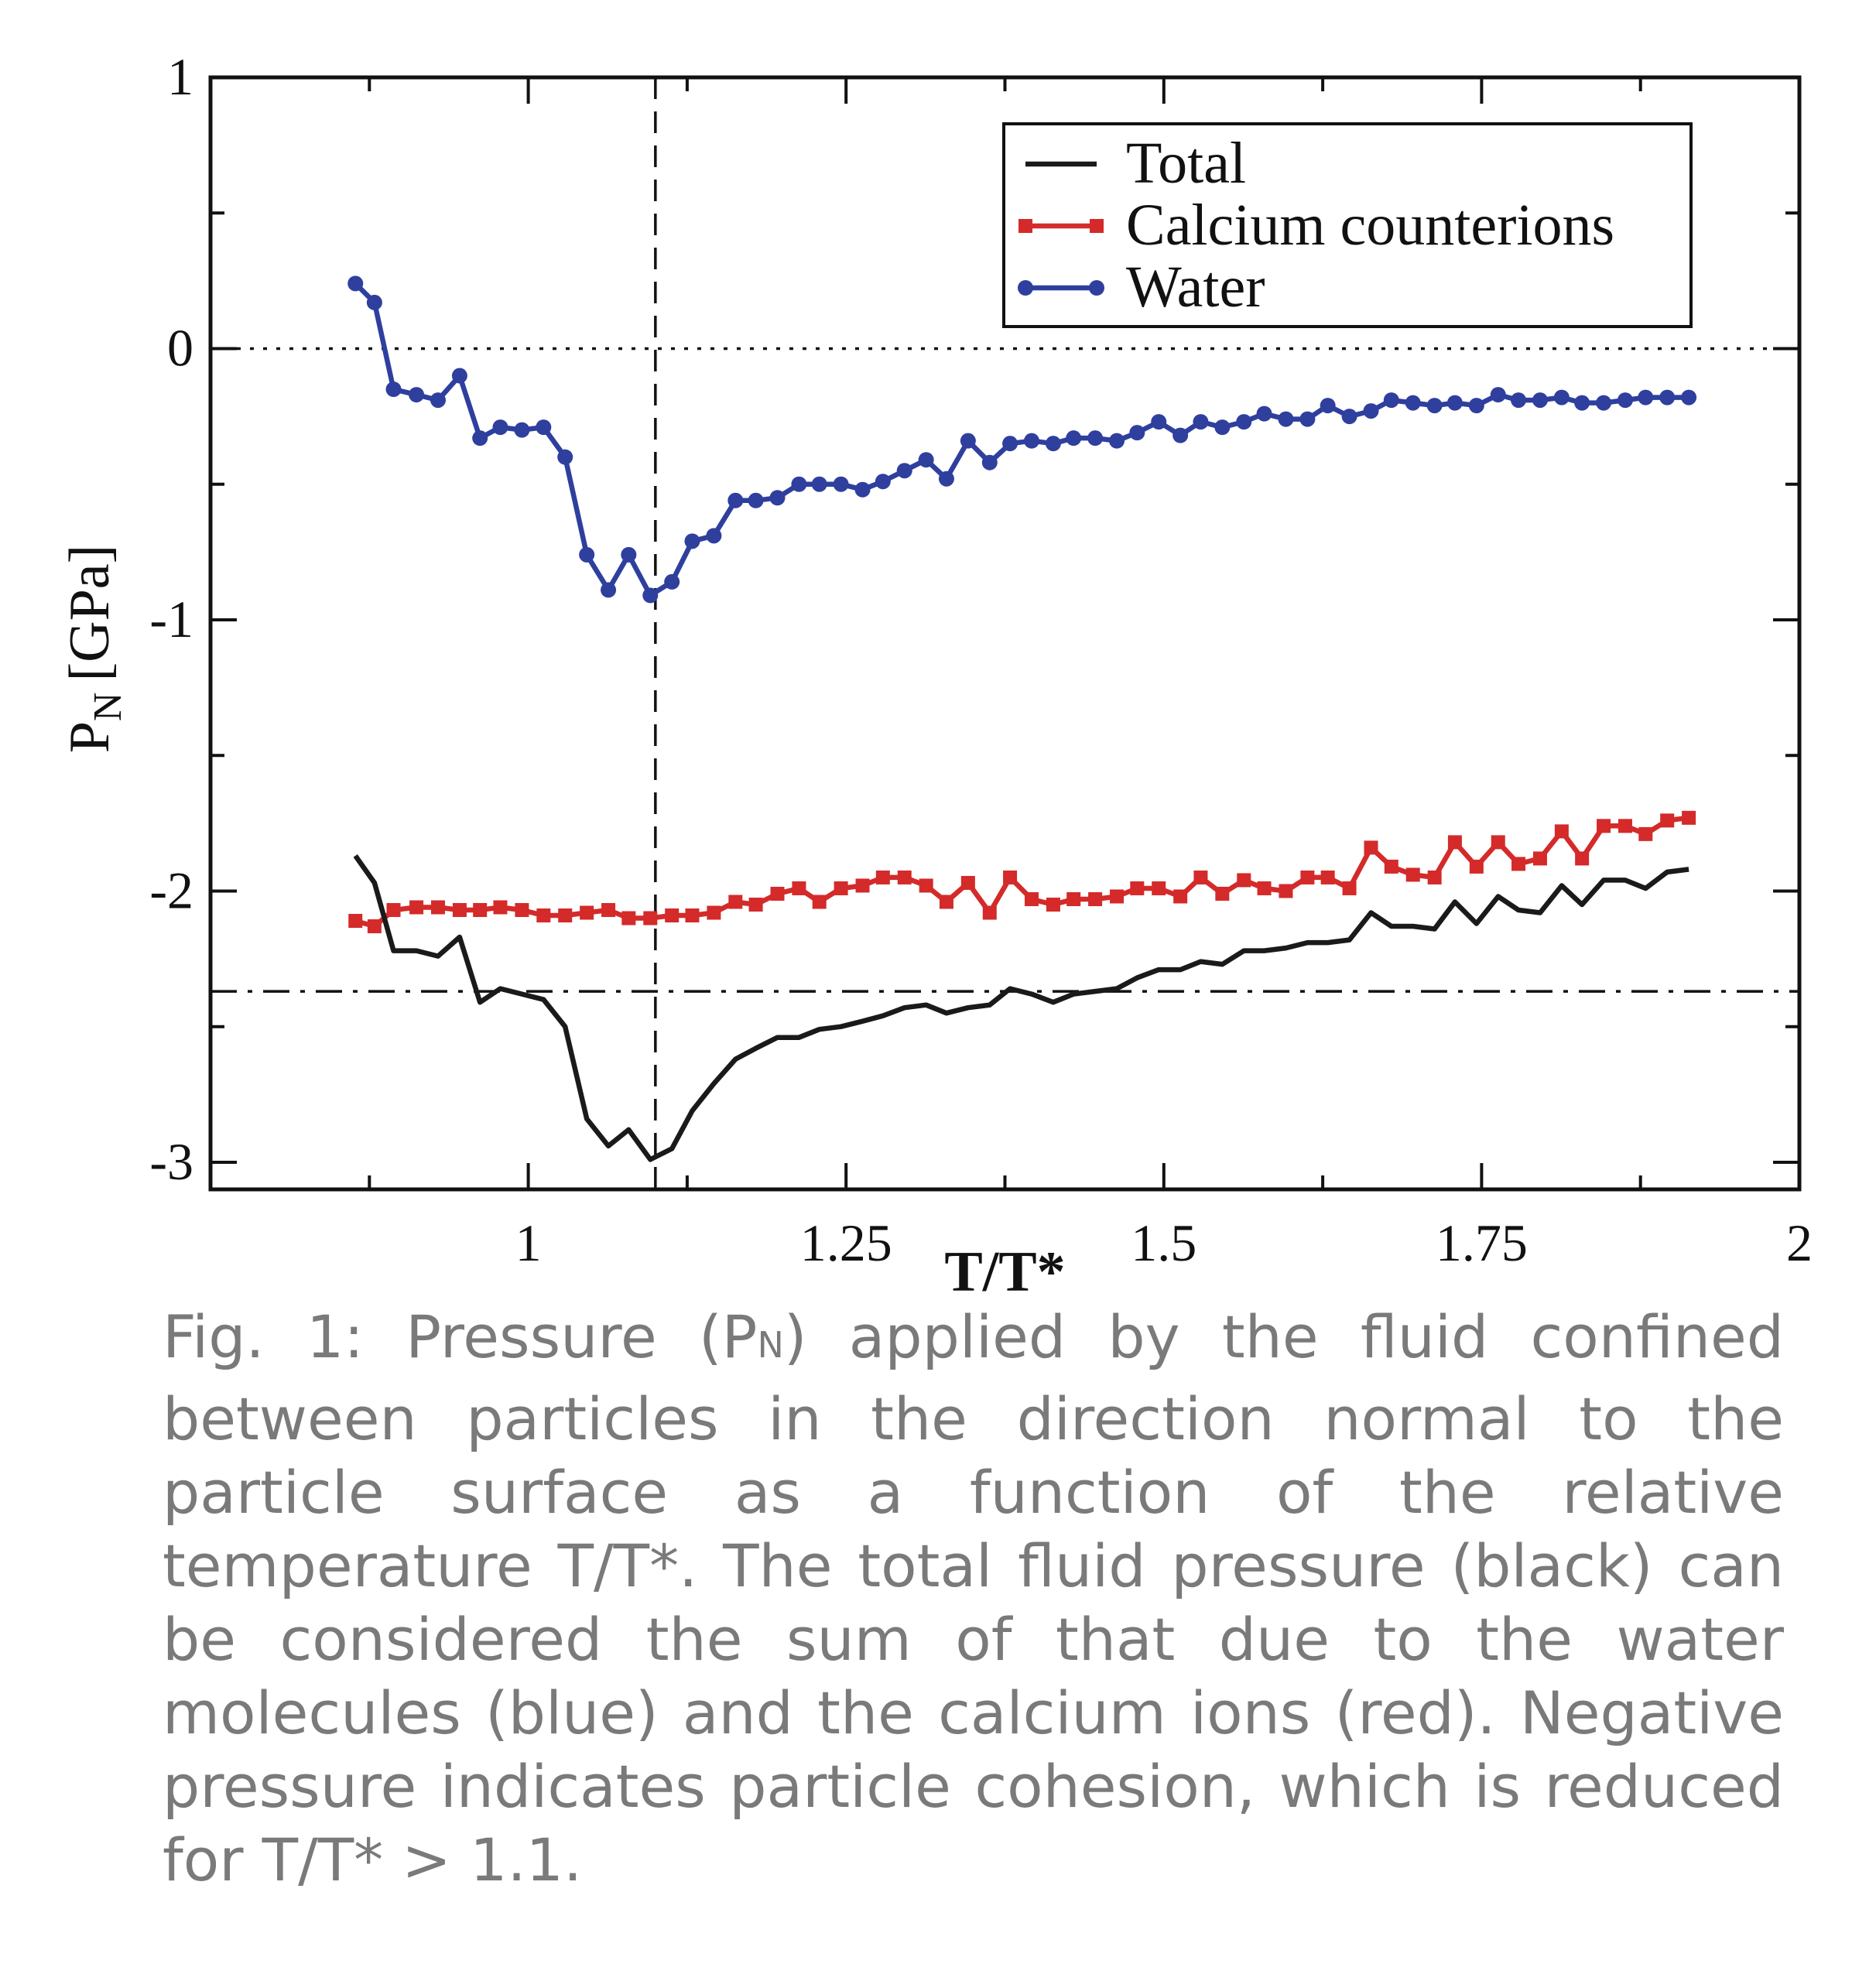  I want to click on series-line-calcium-counterions, so click(1021, 872).